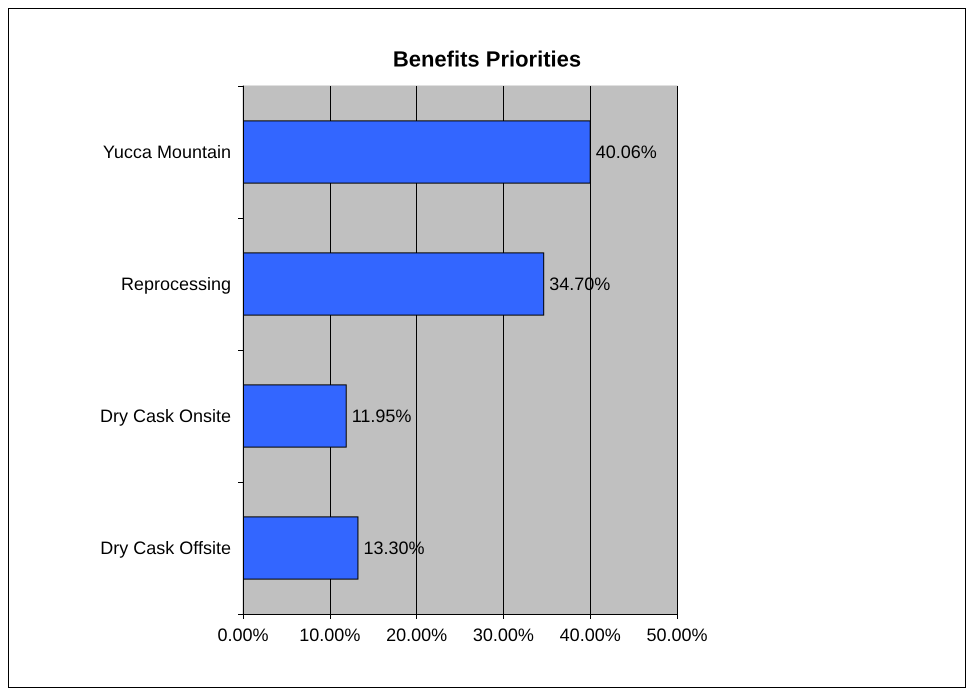 The width and height of the screenshot is (974, 696). Describe the element at coordinates (166, 152) in the screenshot. I see `y-tick-label: Yucca Mountain` at that location.